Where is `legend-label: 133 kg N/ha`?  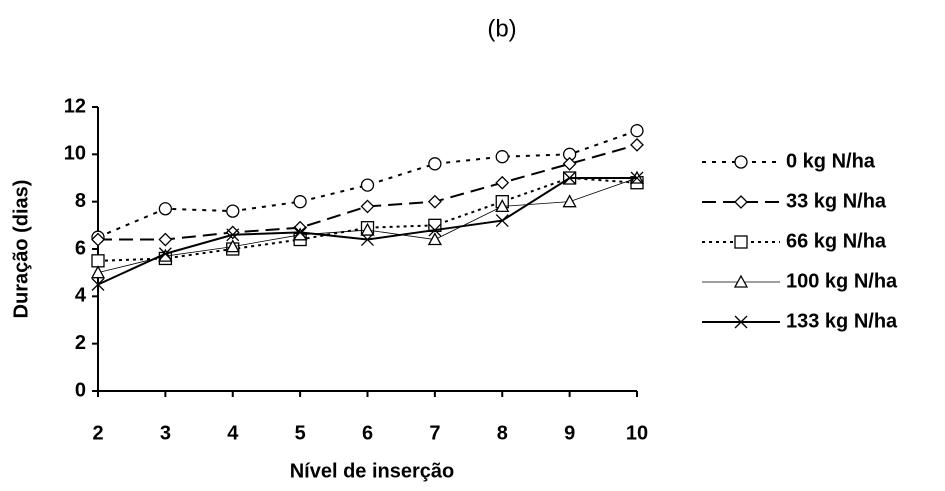 legend-label: 133 kg N/ha is located at coordinates (842, 321).